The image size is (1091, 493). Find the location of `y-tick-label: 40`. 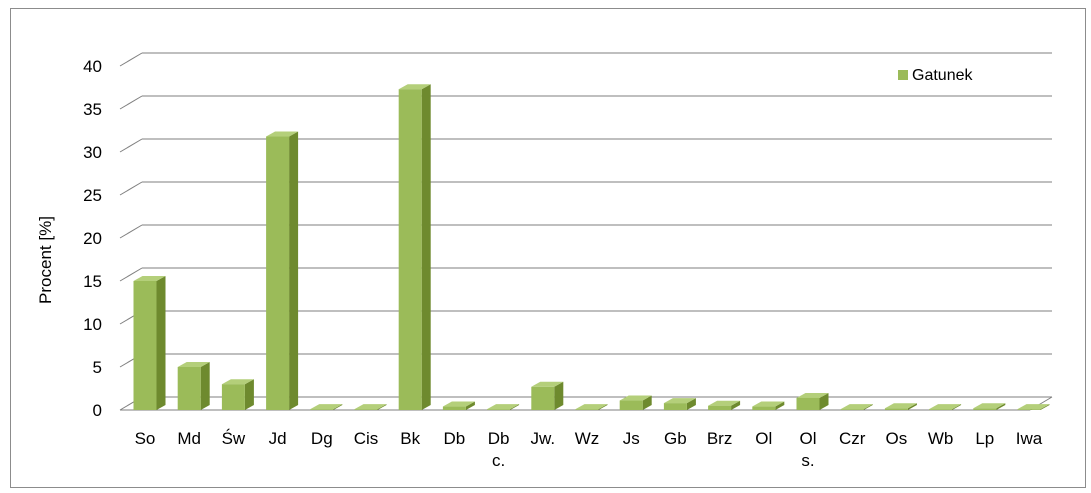

y-tick-label: 40 is located at coordinates (92, 66).